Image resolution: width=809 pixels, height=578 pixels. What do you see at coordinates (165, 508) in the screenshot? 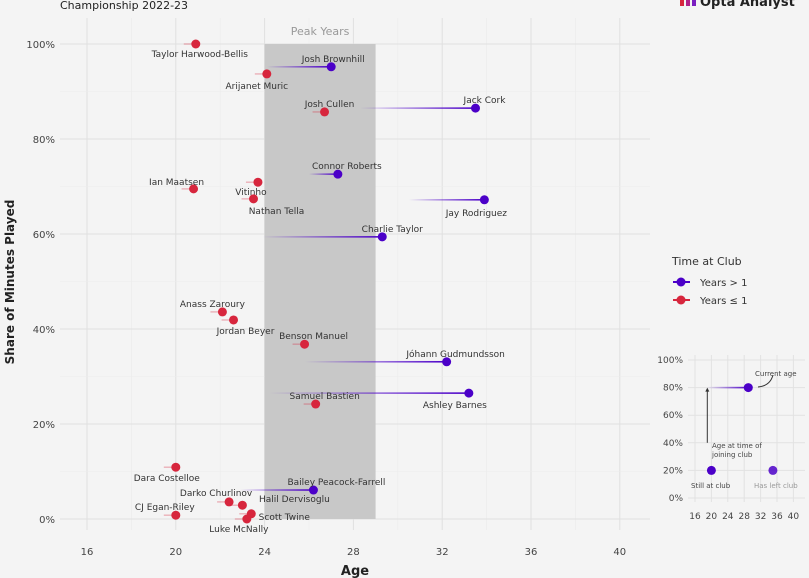
I see `player-label: CJ Egan-Riley` at bounding box center [165, 508].